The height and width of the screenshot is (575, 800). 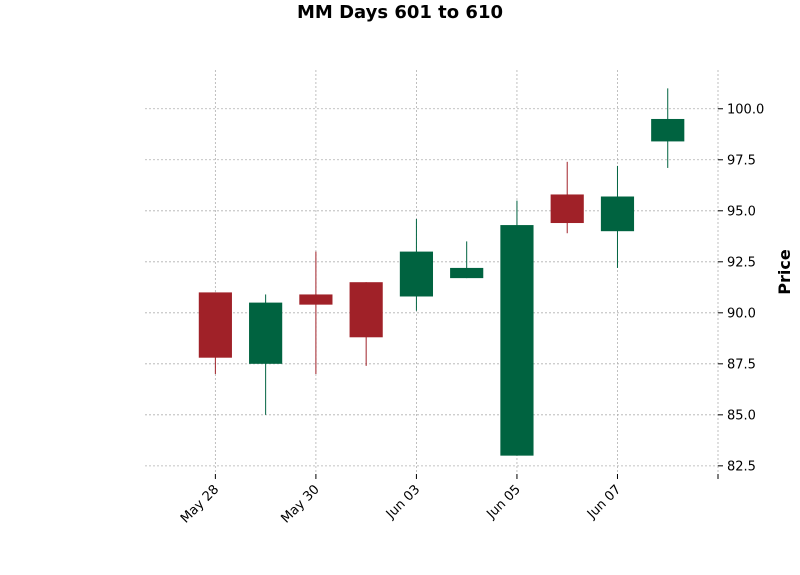 What do you see at coordinates (741, 313) in the screenshot?
I see `y-tick-label: 90.0` at bounding box center [741, 313].